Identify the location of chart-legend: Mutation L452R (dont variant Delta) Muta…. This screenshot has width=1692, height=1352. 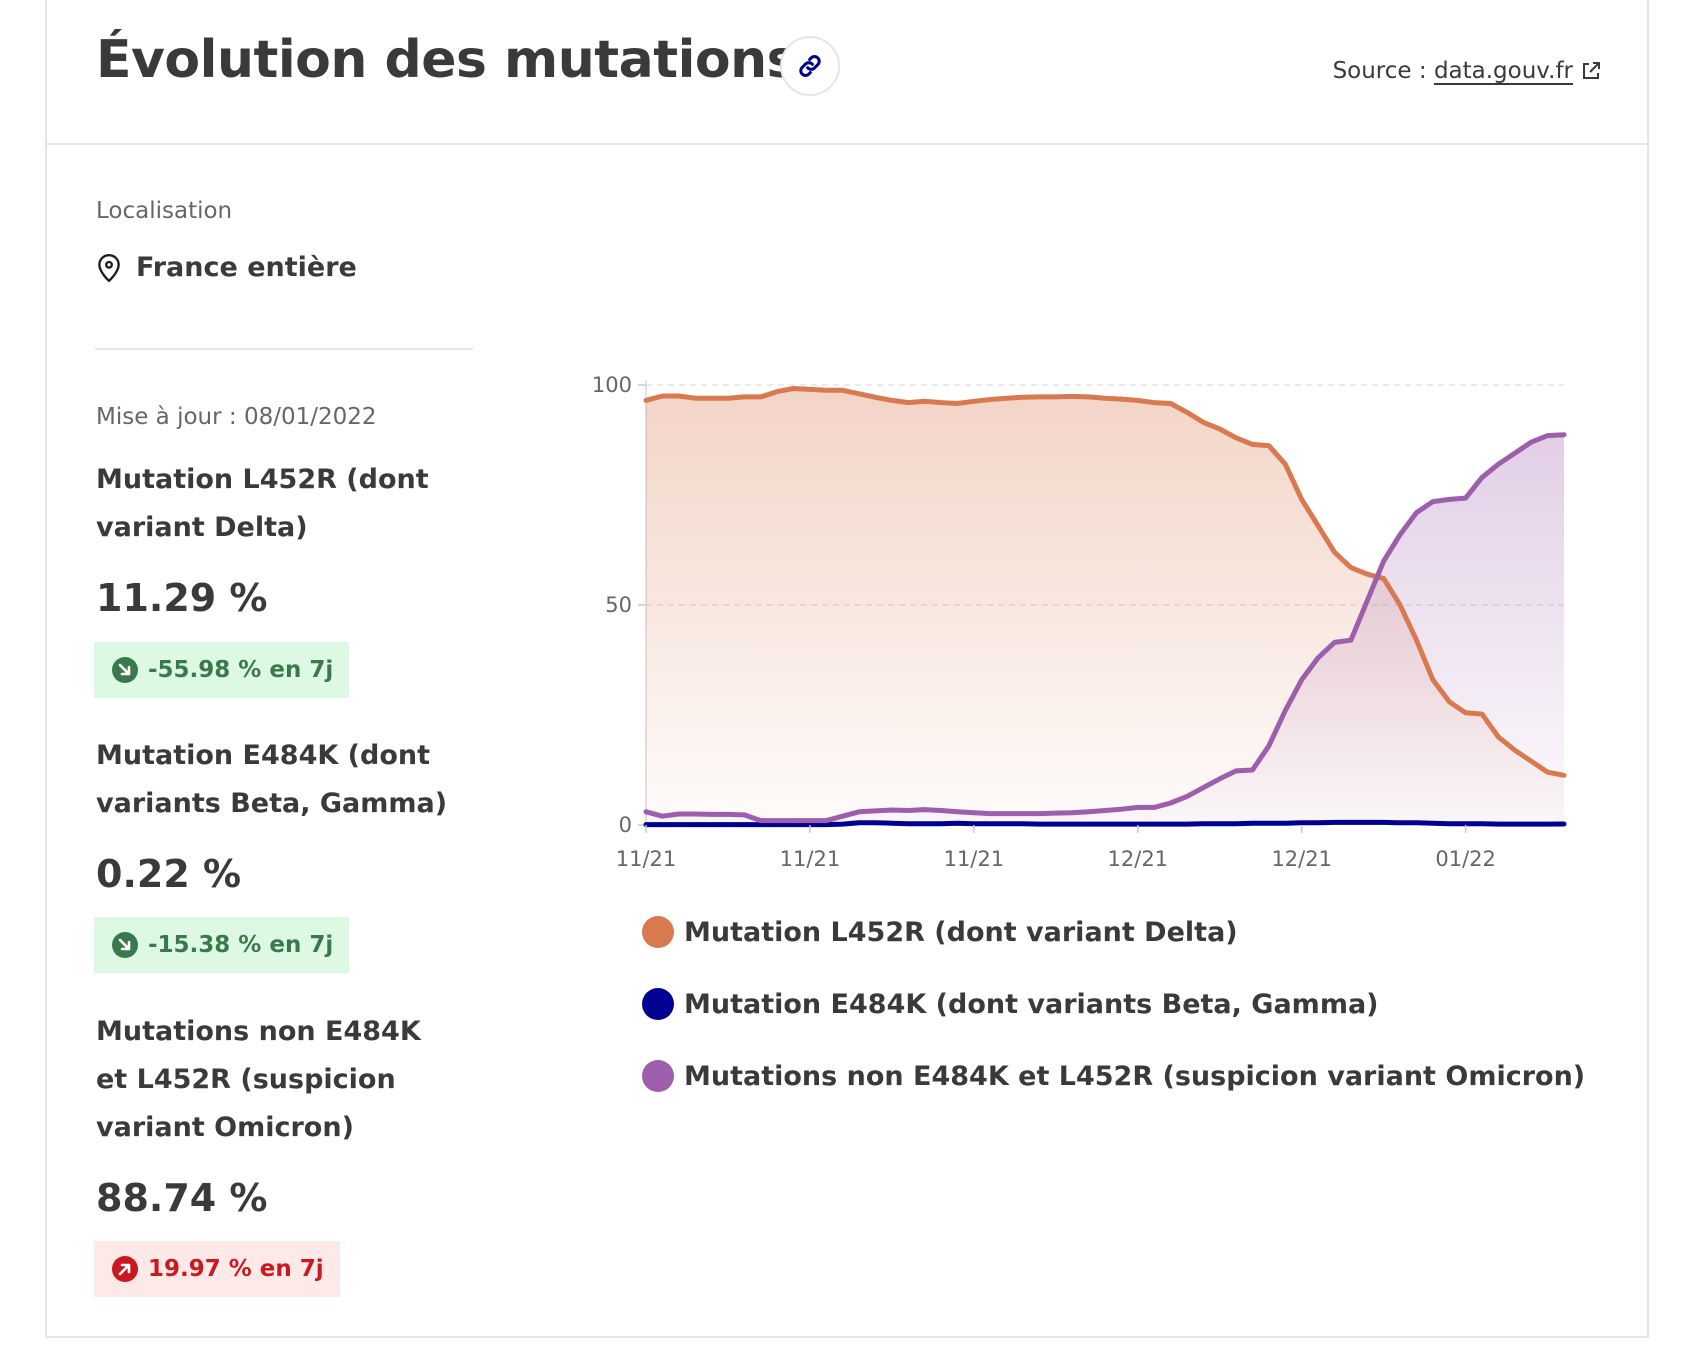
(1113, 1020).